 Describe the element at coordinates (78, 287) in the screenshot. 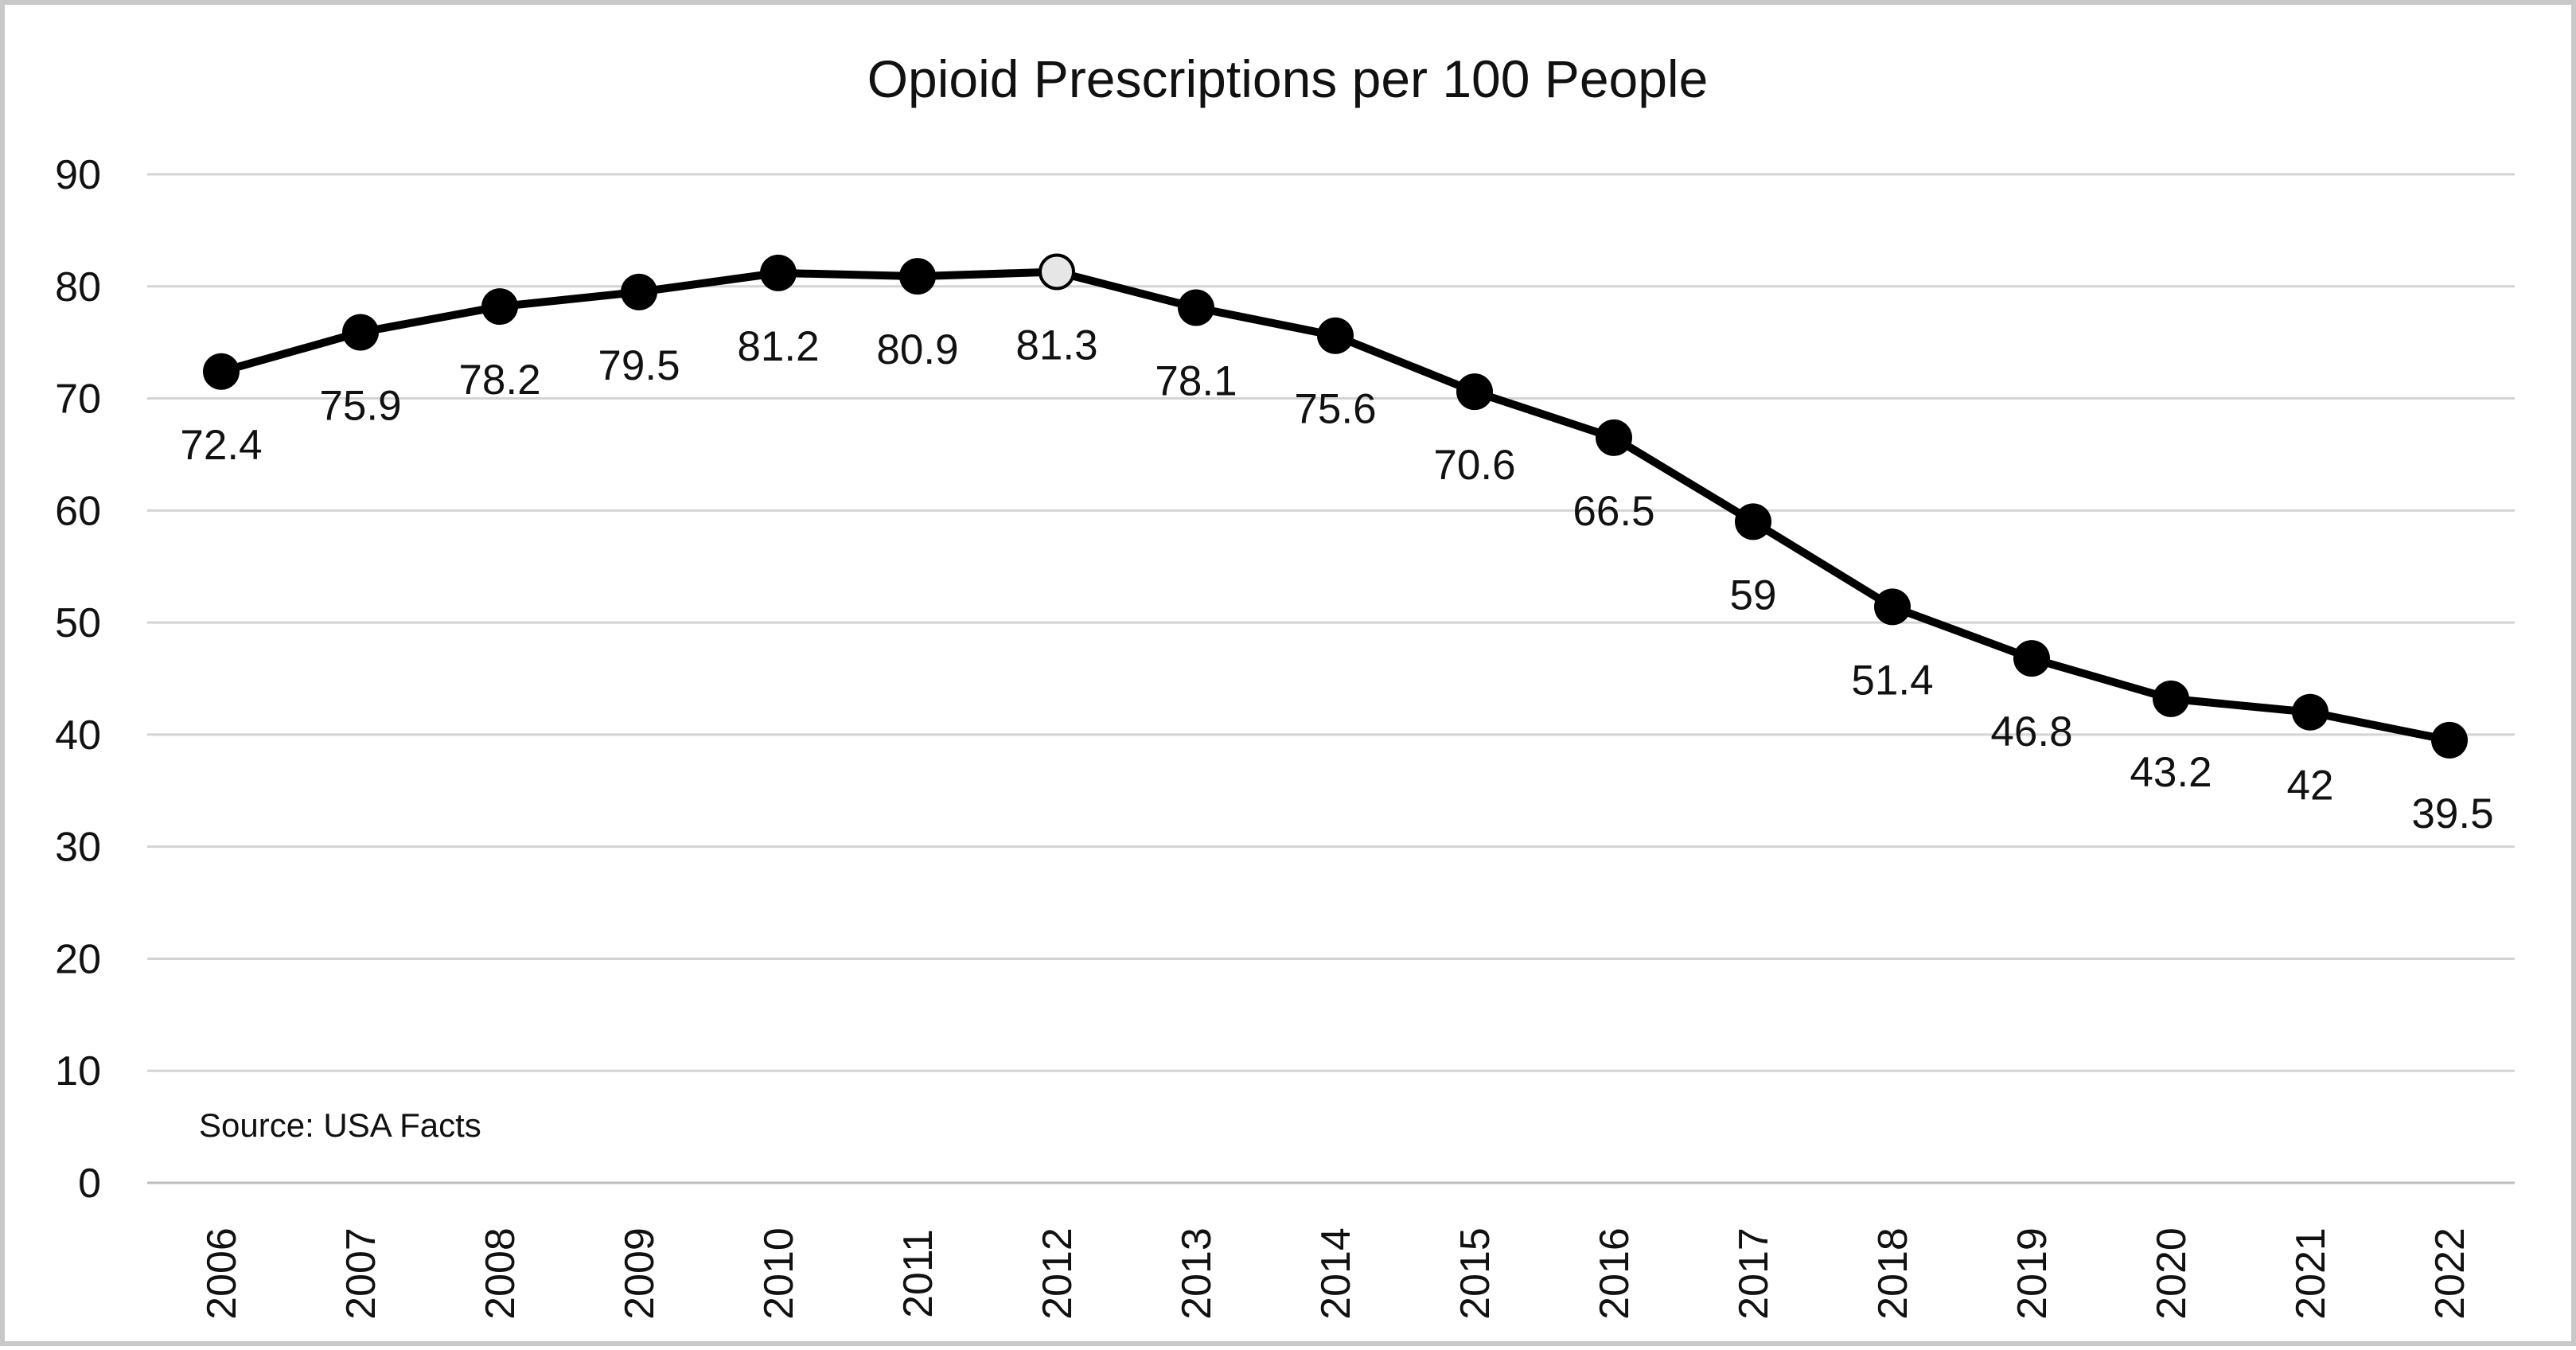

I see `y-tick-label: 80` at that location.